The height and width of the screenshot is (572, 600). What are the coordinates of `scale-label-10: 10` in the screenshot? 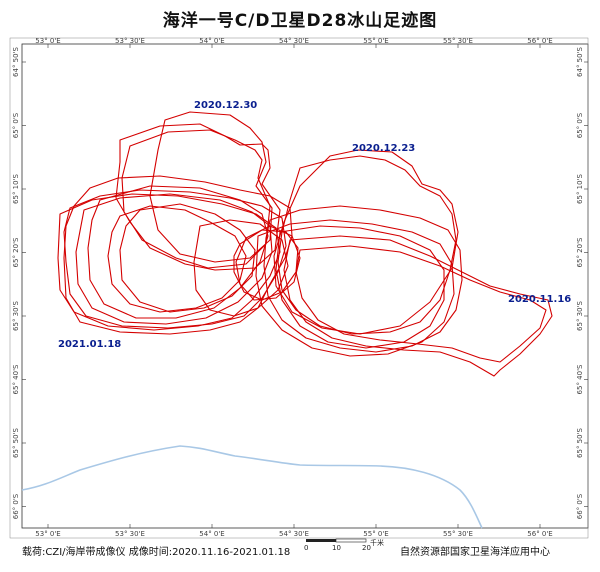 It's located at (336, 548).